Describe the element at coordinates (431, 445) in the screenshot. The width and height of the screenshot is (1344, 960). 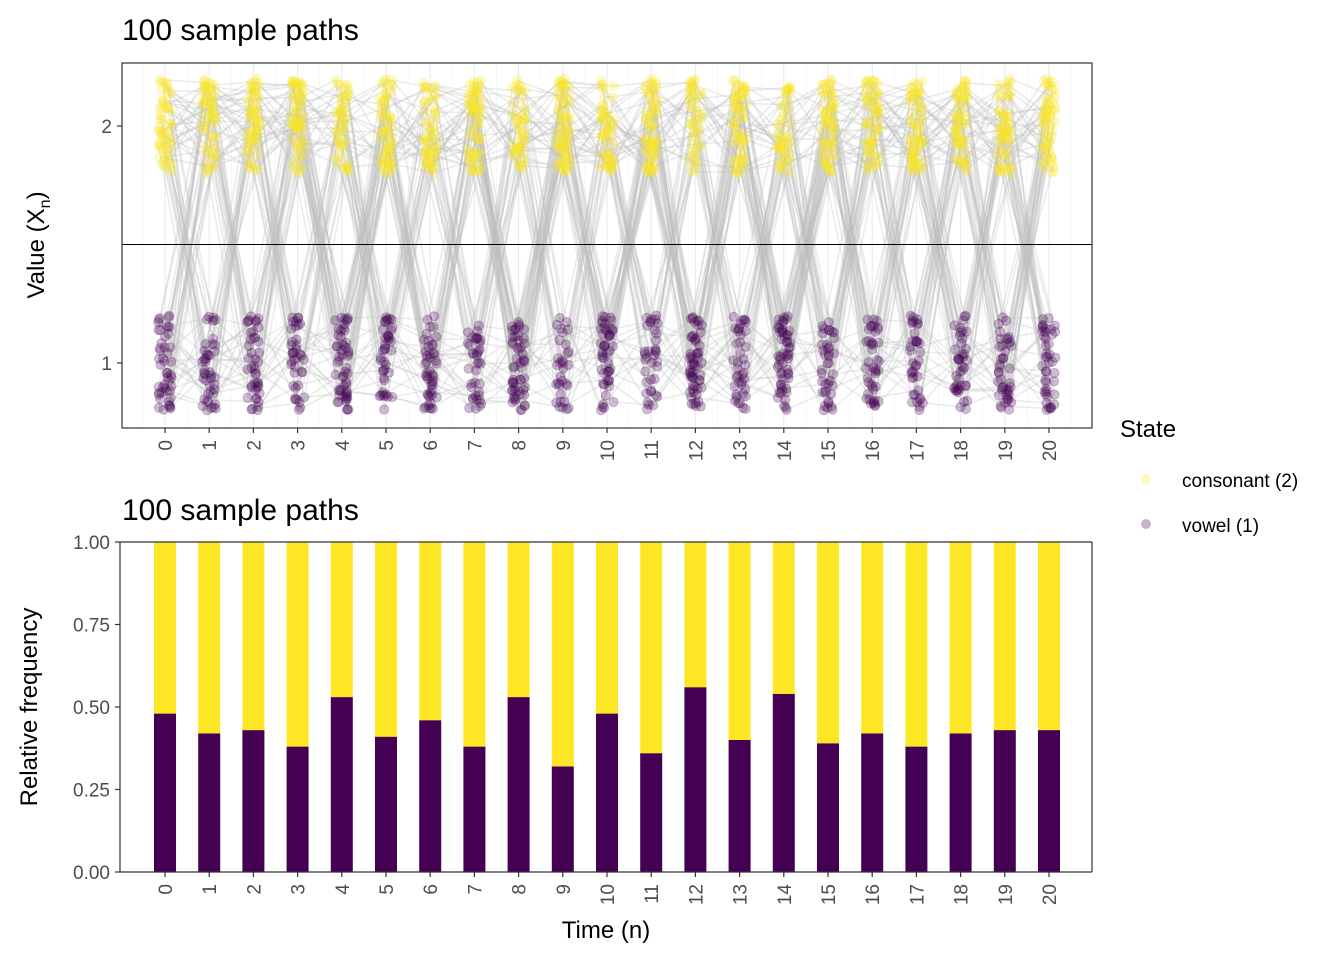
I see `x-tick-label: 6` at that location.